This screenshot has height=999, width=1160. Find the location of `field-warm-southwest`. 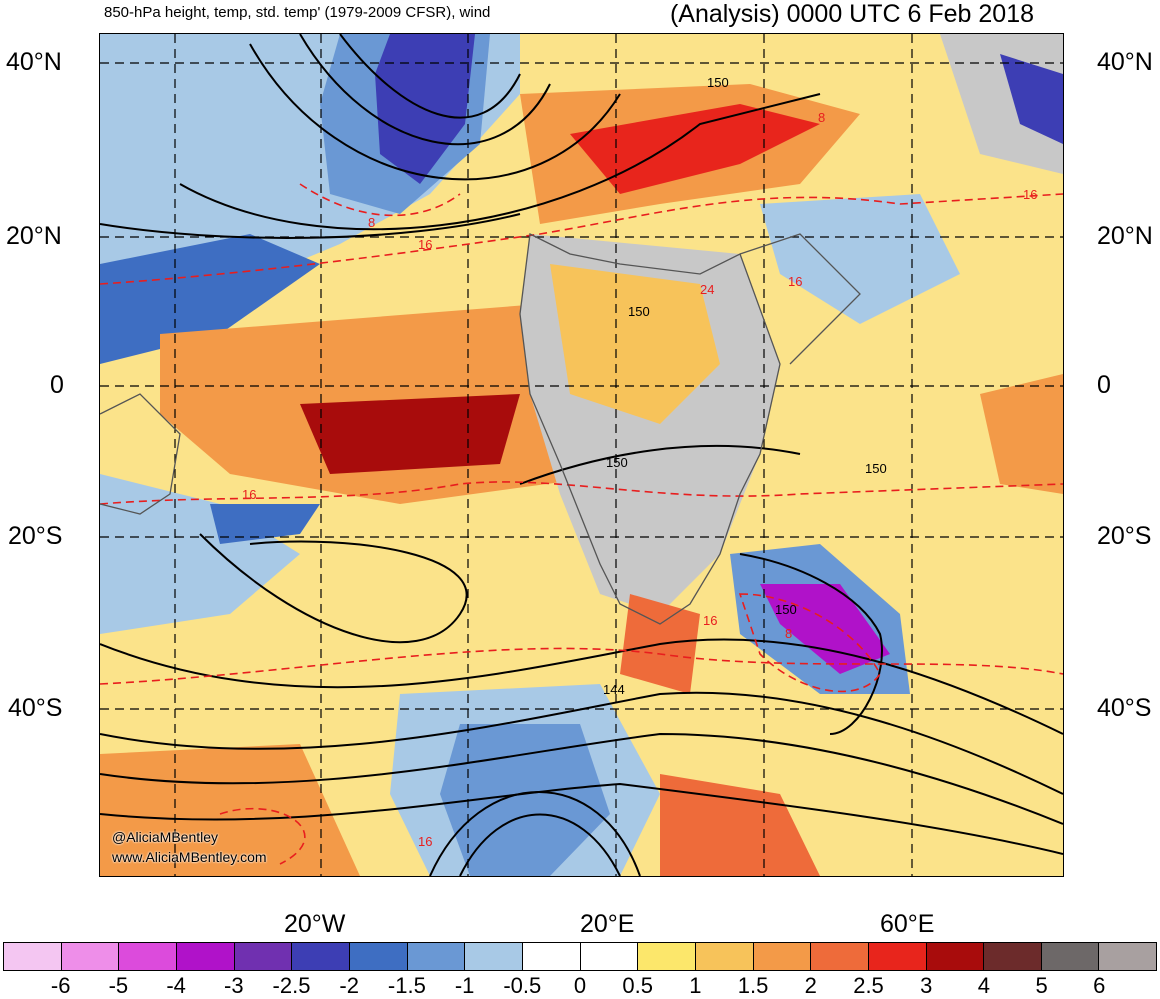

field-warm-southwest is located at coordinates (230, 810).